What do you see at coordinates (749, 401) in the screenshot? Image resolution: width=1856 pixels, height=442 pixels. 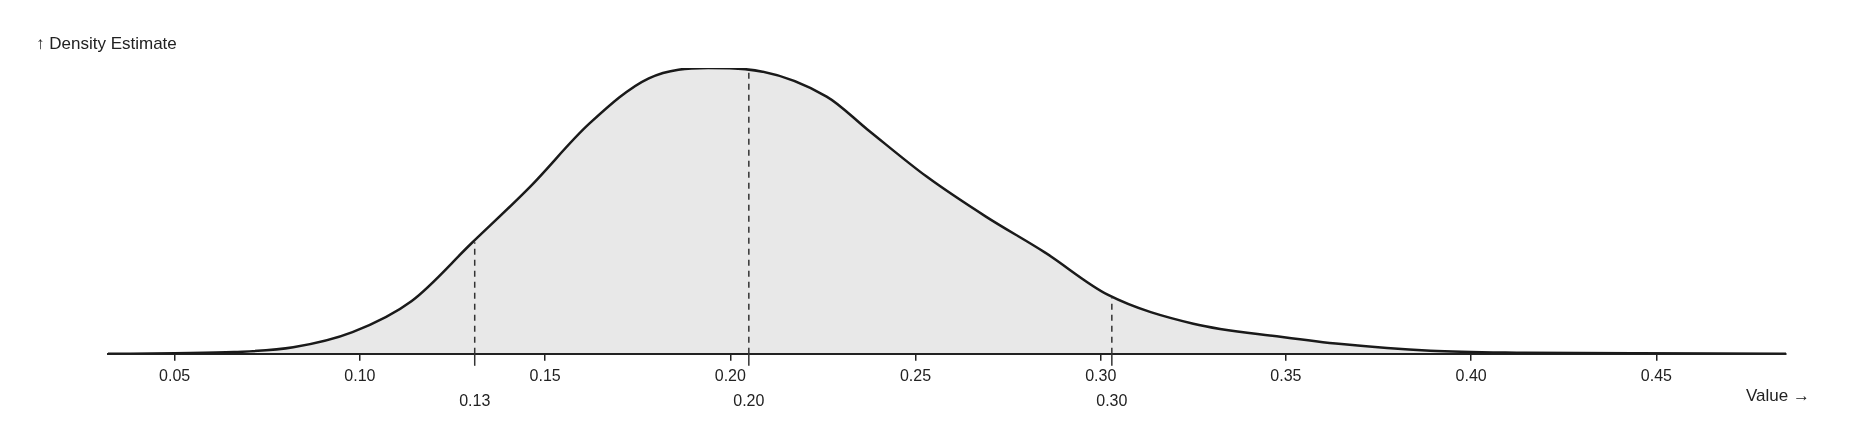 I see `ref-line-label: 0.20` at bounding box center [749, 401].